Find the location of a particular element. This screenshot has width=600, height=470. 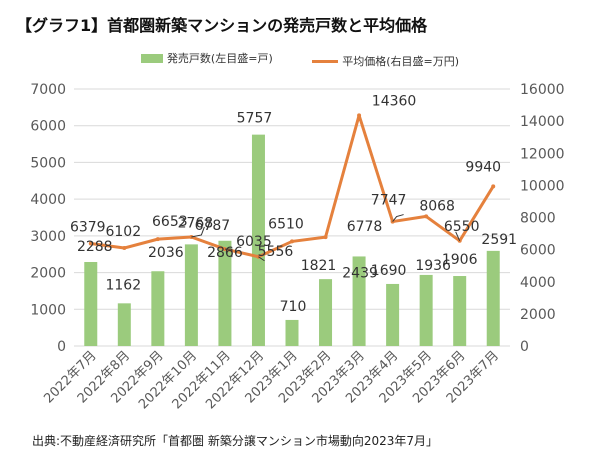

y-right-tick-label: 6000 is located at coordinates (538, 251).